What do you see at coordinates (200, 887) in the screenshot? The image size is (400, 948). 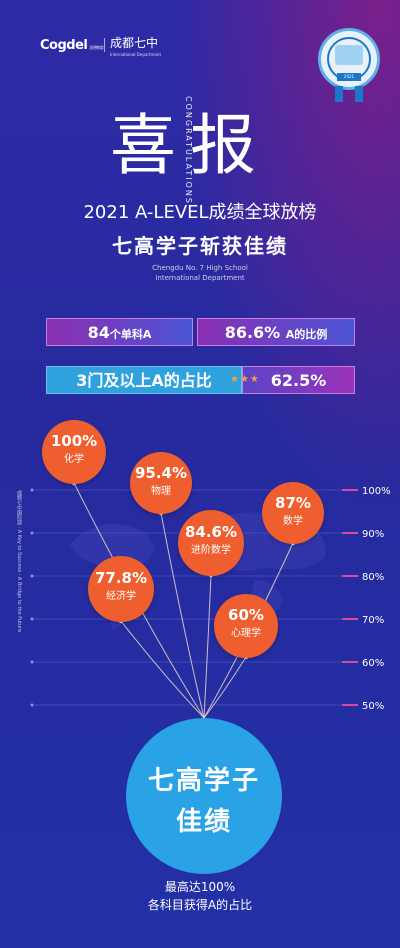 I see `footer-line-1: 最高达100%` at bounding box center [200, 887].